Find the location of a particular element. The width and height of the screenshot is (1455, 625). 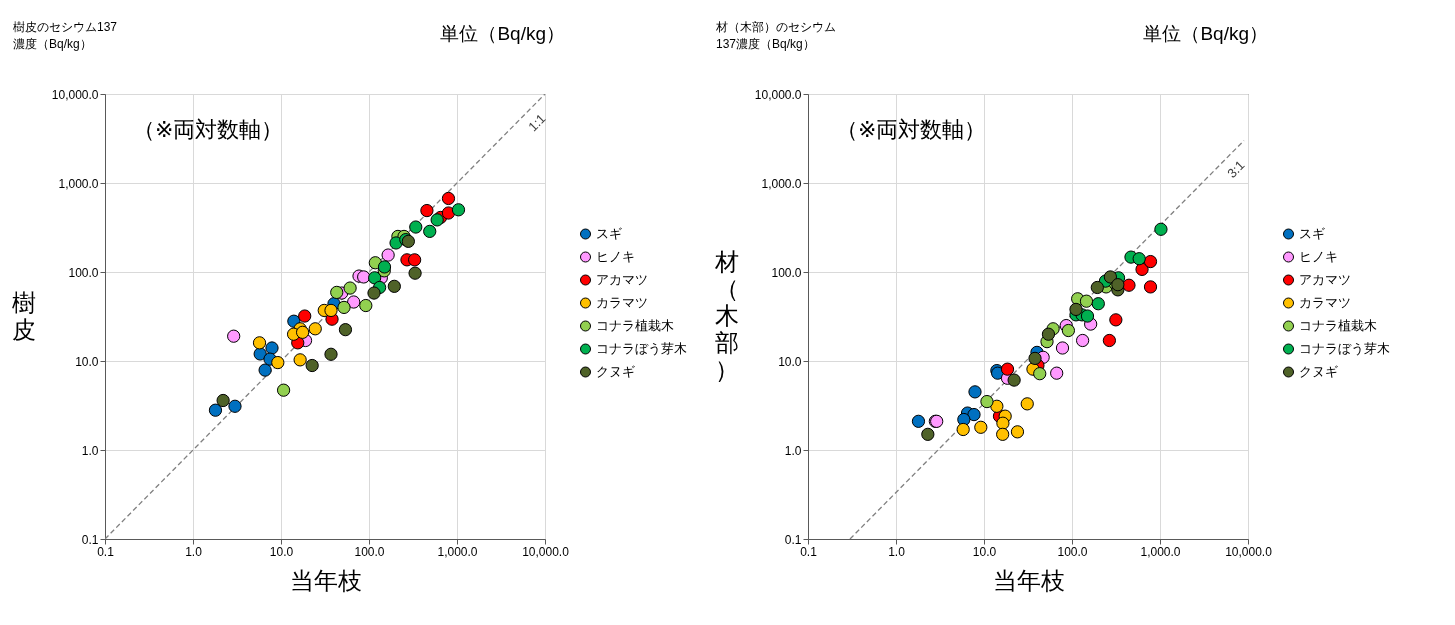

y-axis-title: 材（木部） is located at coordinates (726, 315).